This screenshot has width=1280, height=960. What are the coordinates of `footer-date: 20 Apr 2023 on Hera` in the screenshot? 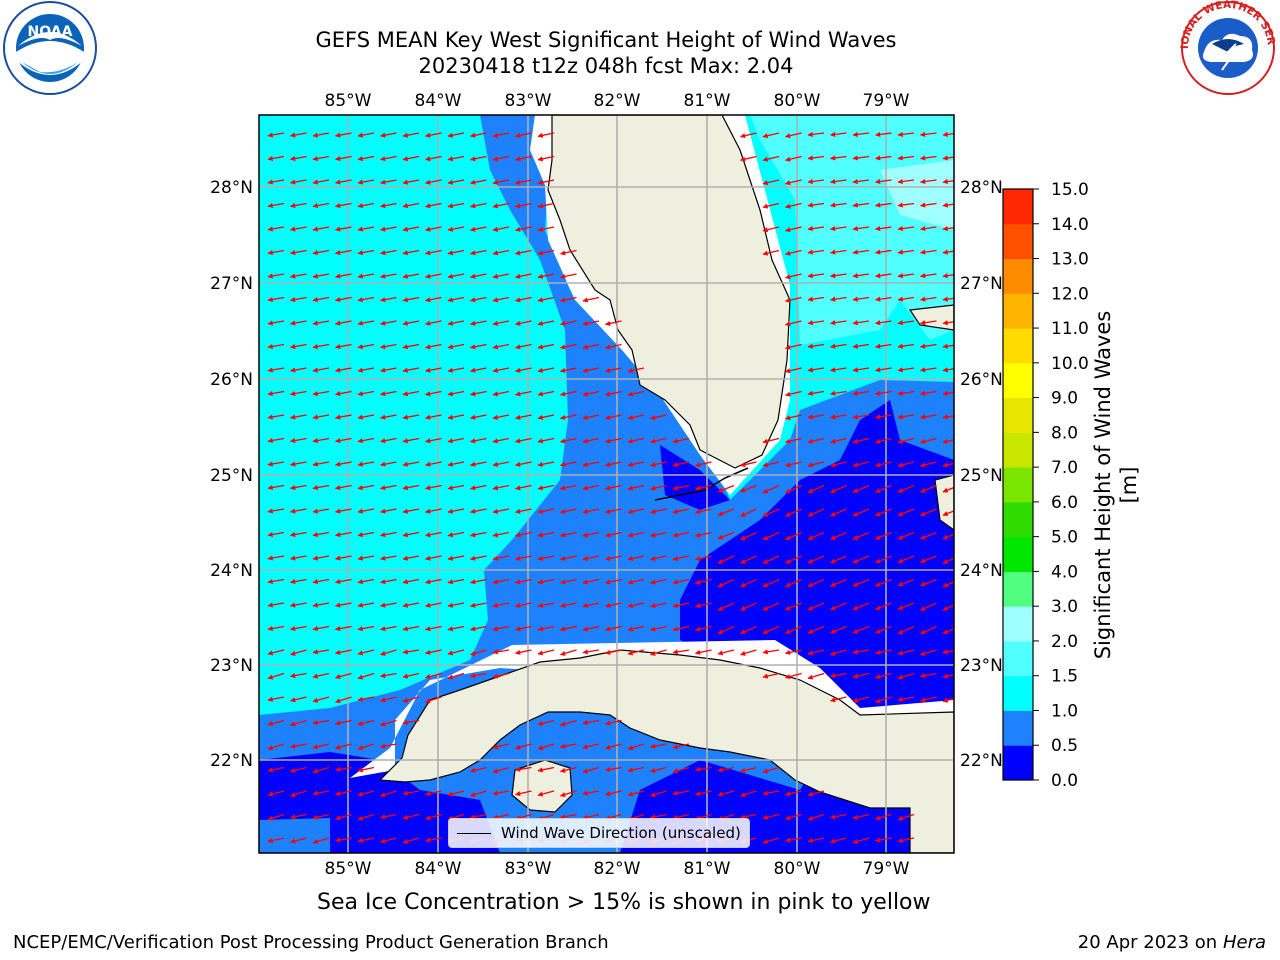 It's located at (1172, 942).